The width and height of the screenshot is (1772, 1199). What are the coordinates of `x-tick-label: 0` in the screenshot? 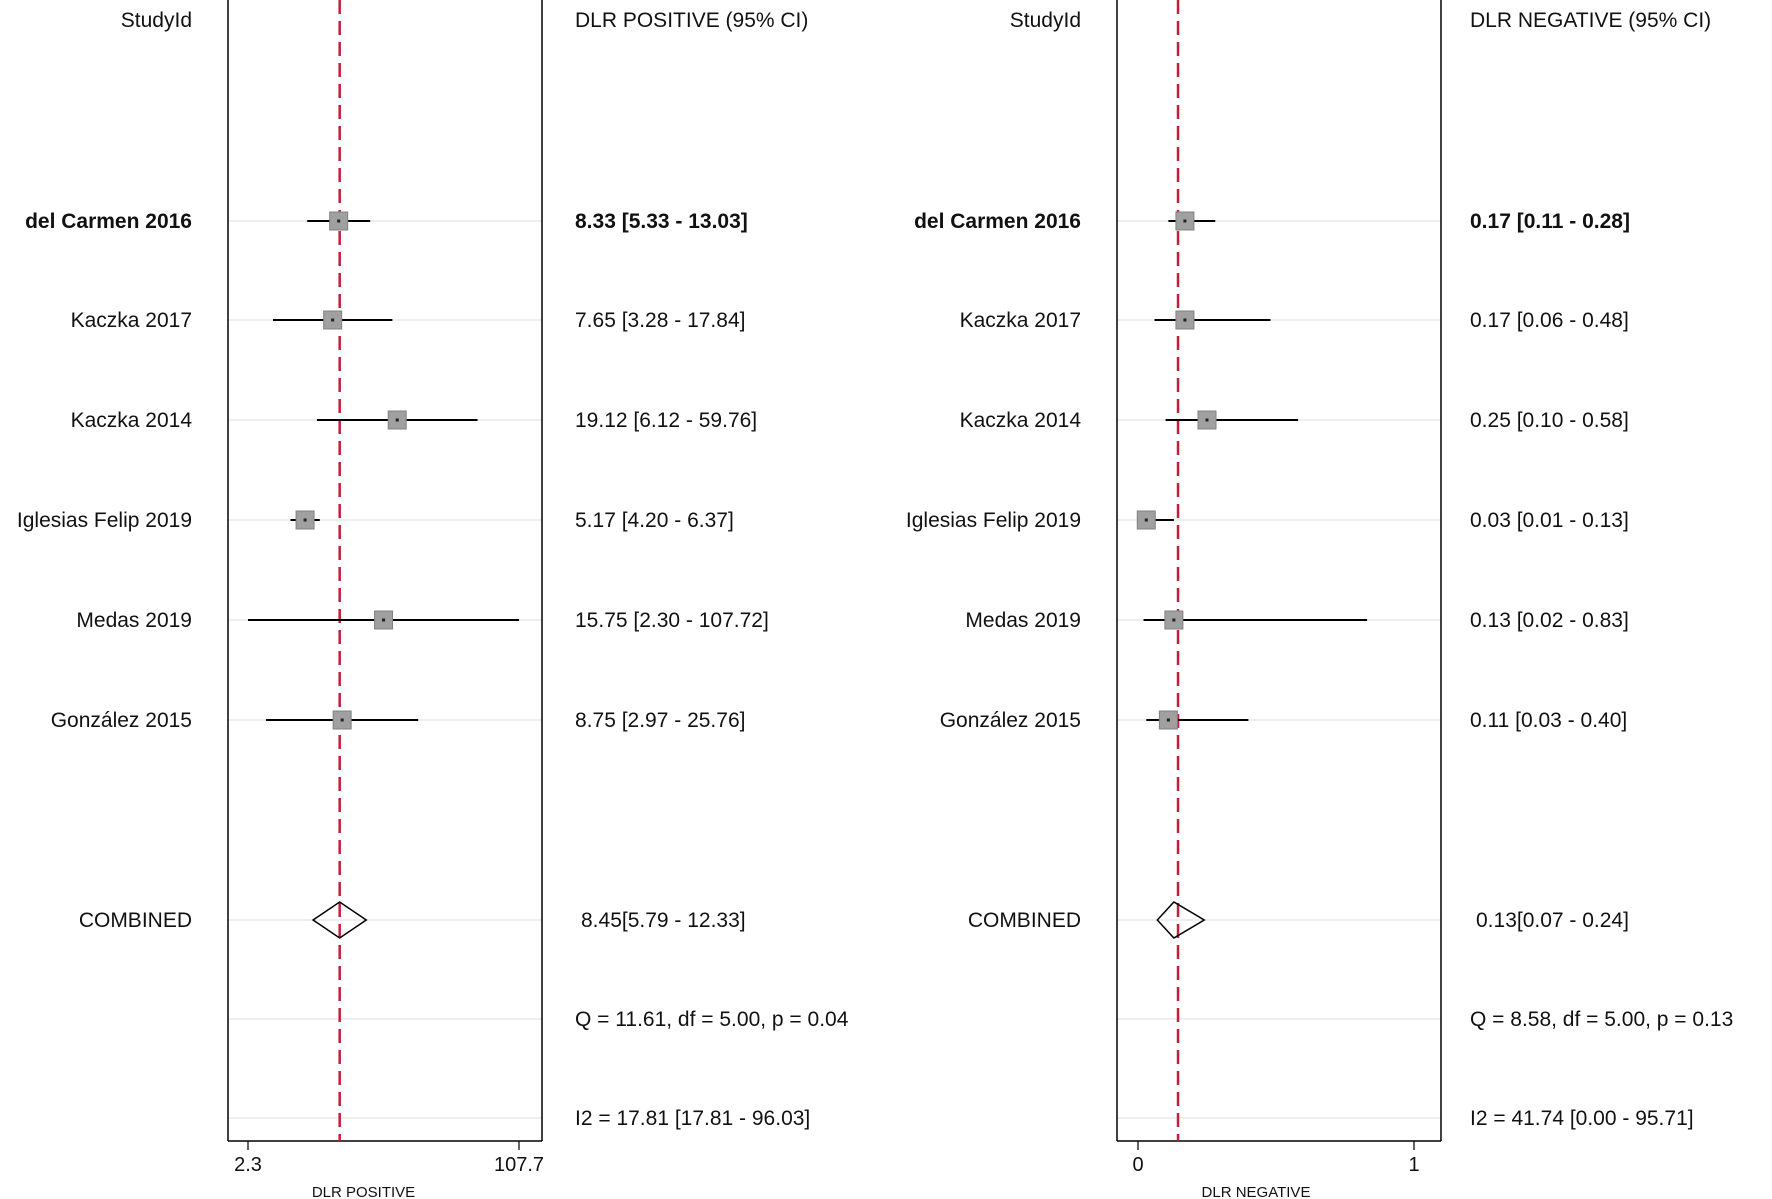 It's located at (1137, 1165).